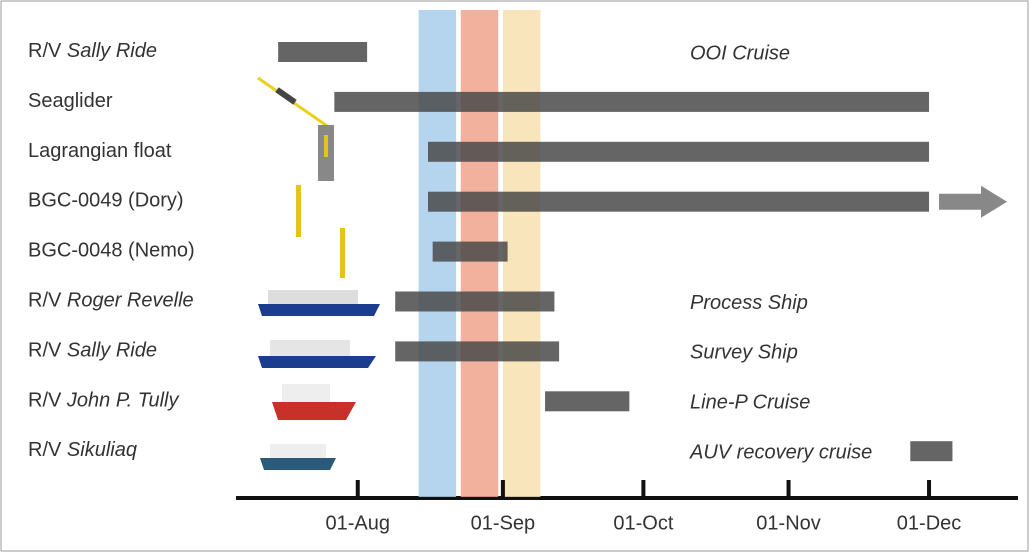 The image size is (1030, 553). I want to click on highlight-band, so click(521, 253).